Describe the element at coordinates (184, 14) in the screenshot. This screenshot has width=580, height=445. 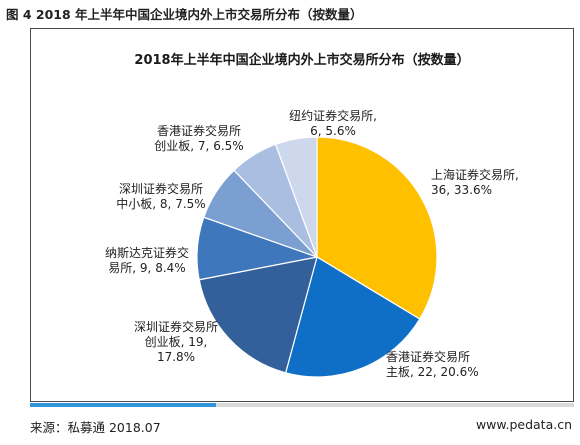
I see `figure-caption: 图 4 2018 年上半年中国企业境内外上市交易所分布（按数量）` at that location.